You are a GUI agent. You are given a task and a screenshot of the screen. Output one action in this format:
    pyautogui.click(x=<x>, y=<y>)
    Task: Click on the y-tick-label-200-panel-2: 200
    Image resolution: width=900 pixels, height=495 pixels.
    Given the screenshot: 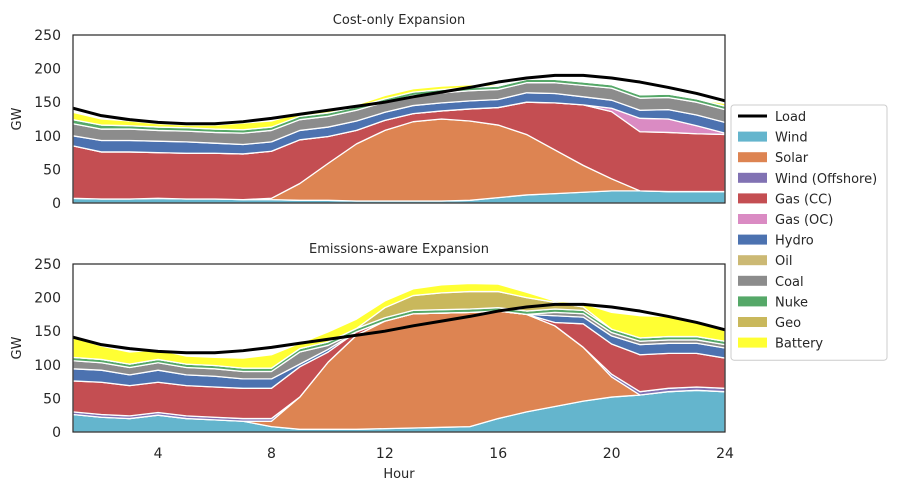 What is the action you would take?
    pyautogui.click(x=47, y=299)
    